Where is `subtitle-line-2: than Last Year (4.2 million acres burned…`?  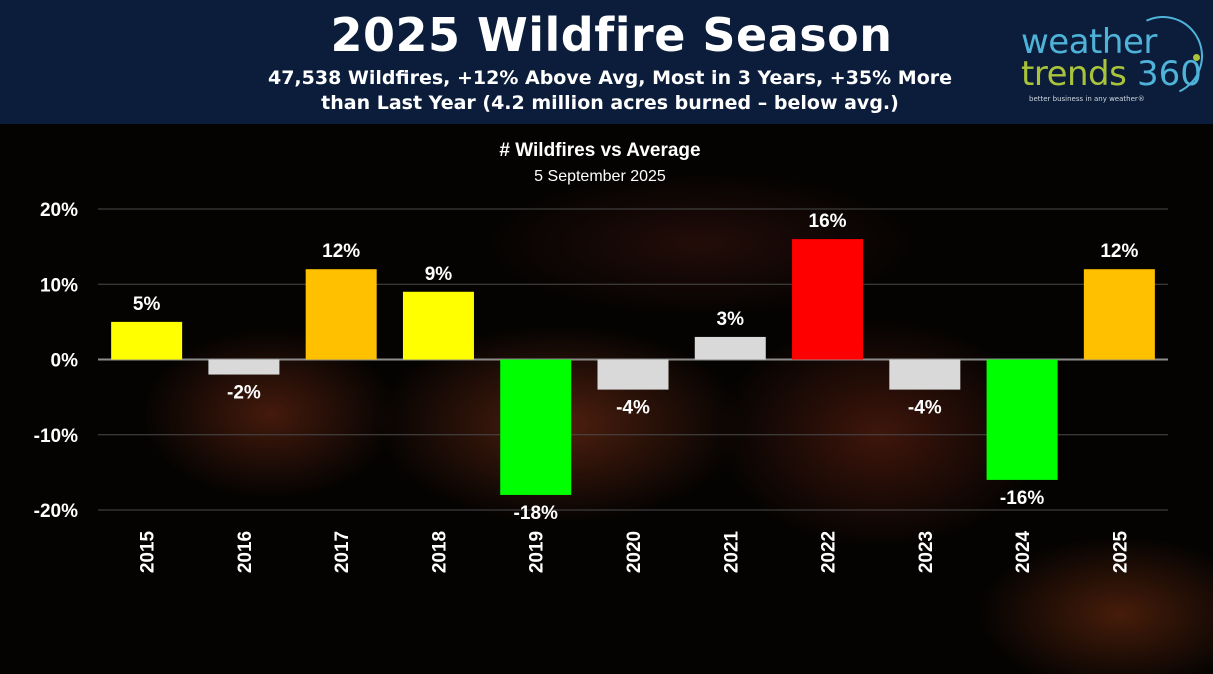
subtitle-line-2: than Last Year (4.2 million acres burned… is located at coordinates (610, 103).